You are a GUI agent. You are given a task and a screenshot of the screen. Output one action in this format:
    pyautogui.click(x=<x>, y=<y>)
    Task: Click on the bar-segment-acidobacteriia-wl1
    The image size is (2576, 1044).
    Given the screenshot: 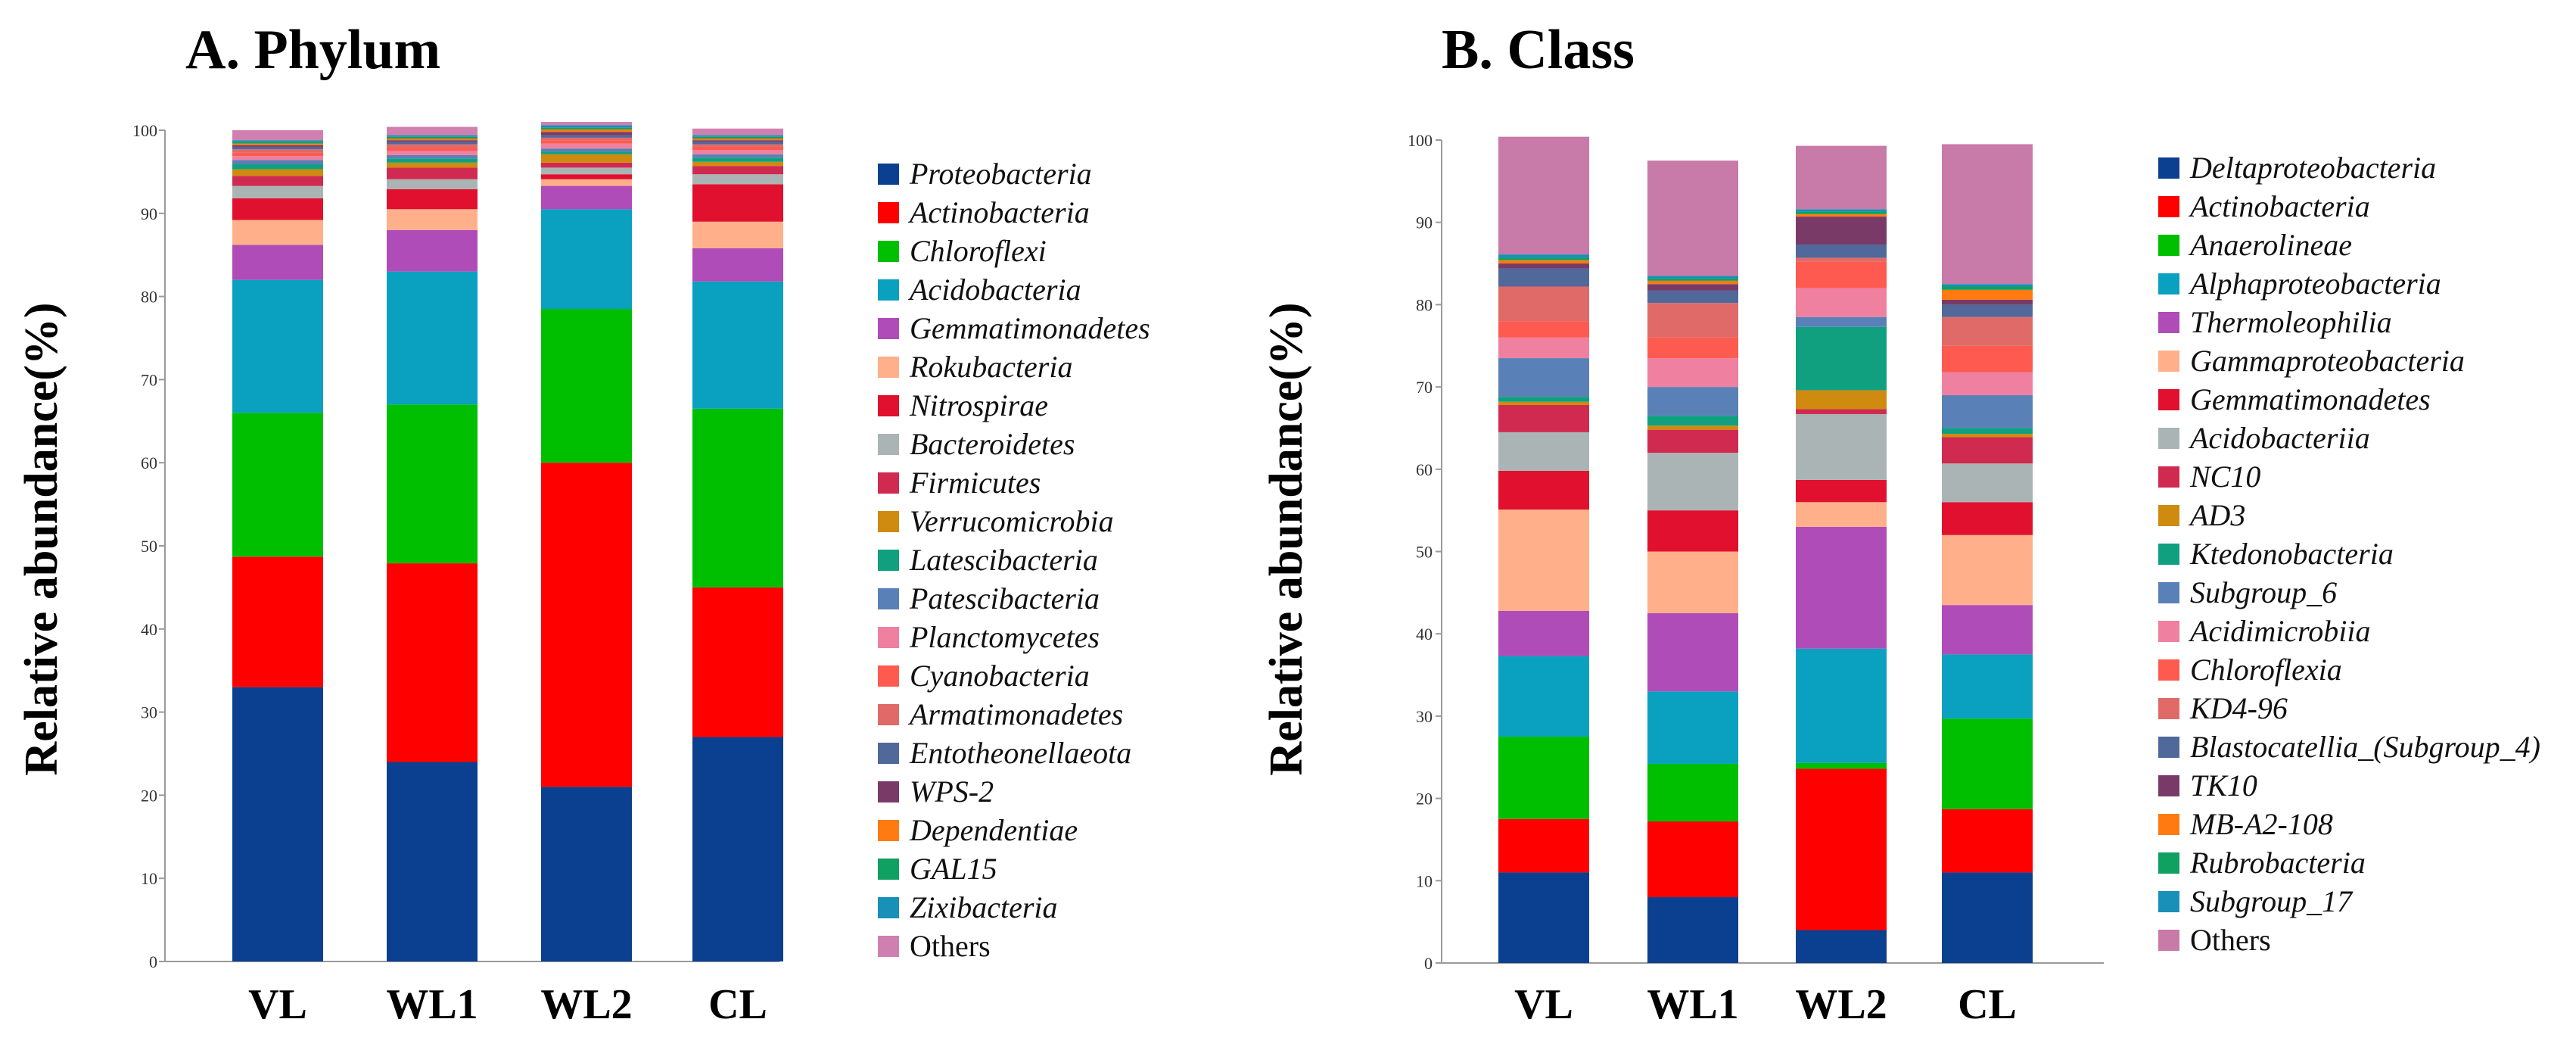 What is the action you would take?
    pyautogui.click(x=1692, y=482)
    